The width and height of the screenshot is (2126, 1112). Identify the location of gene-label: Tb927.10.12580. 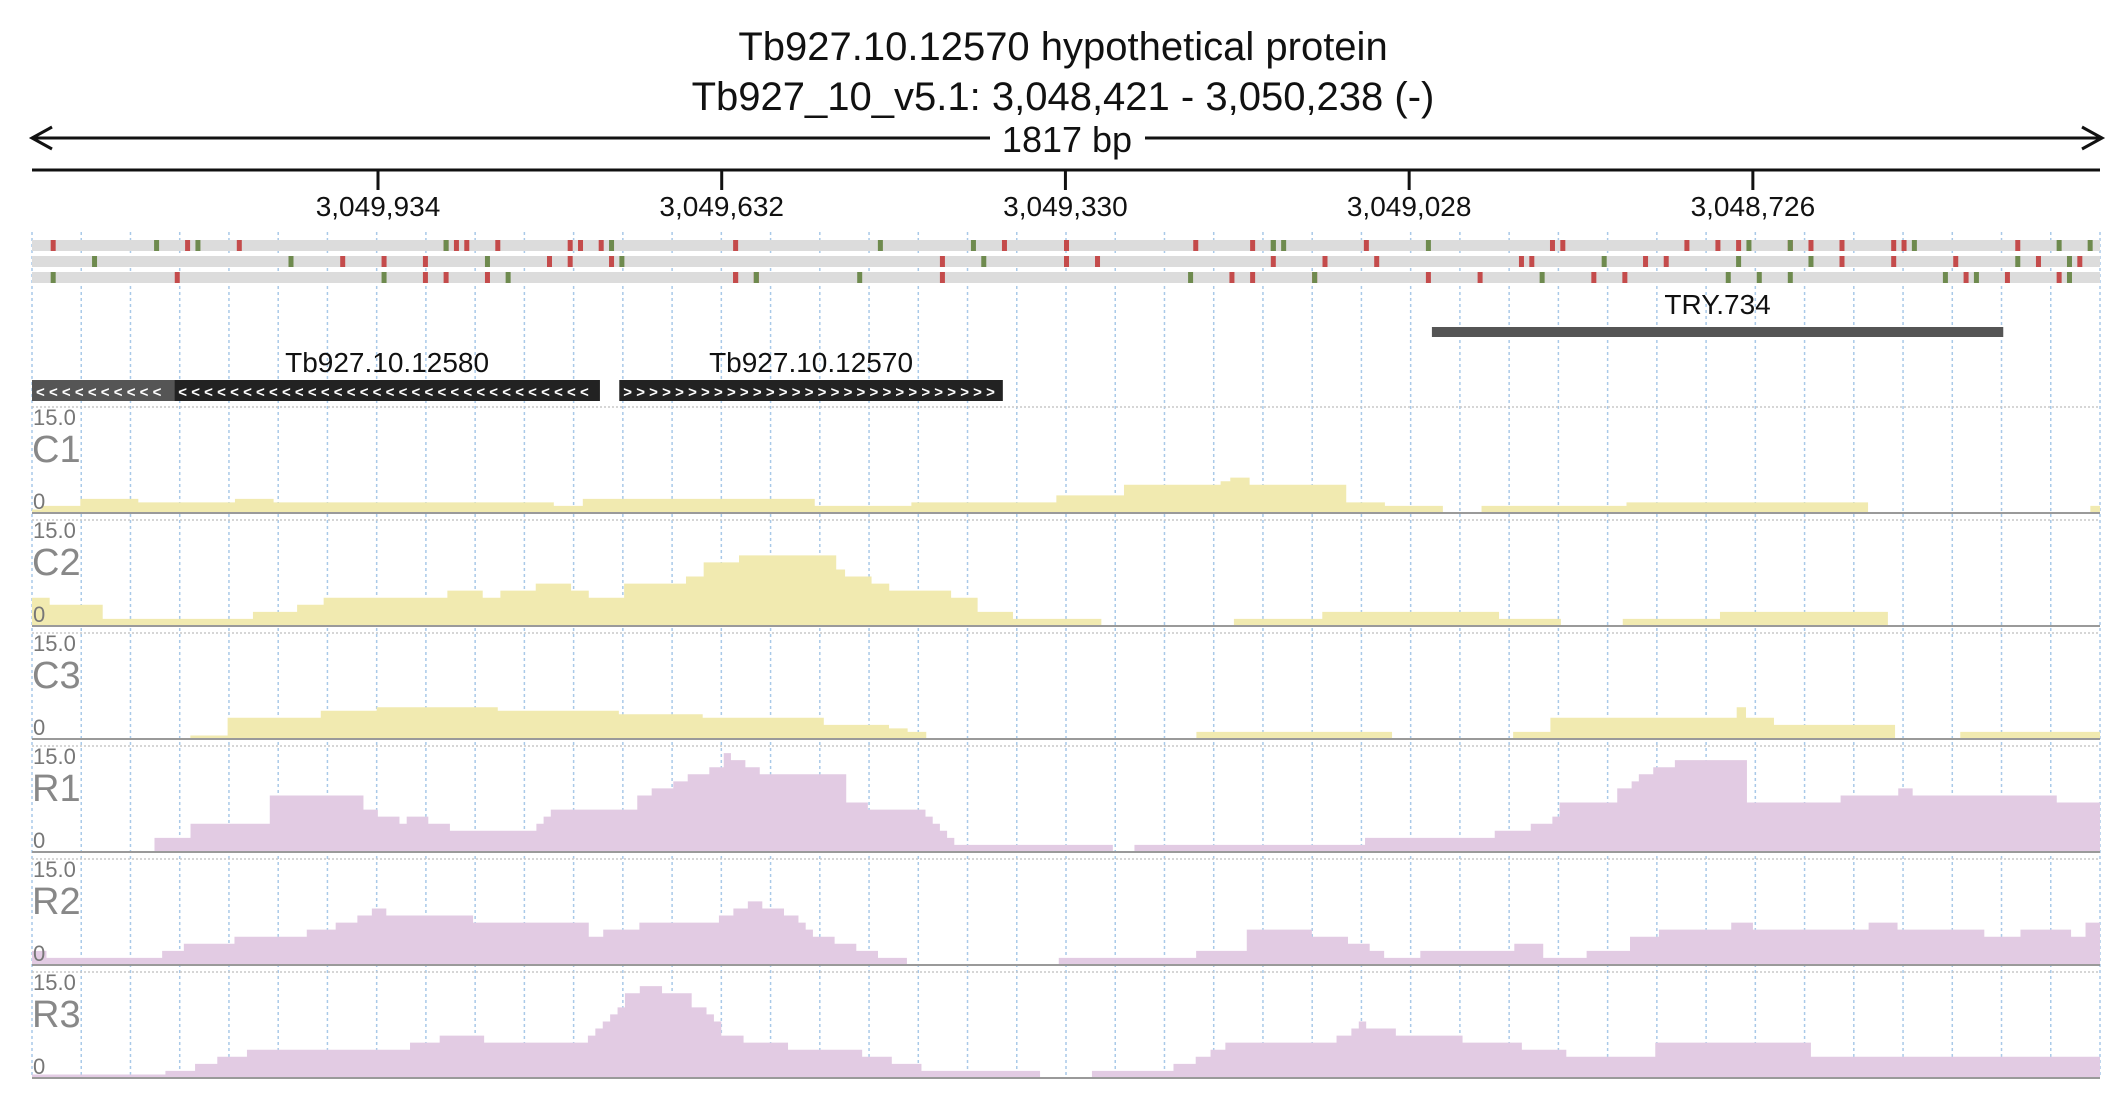
(387, 362).